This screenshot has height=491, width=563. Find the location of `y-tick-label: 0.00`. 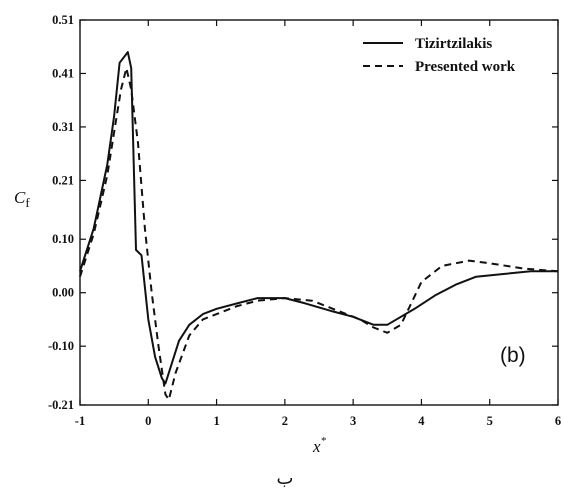

y-tick-label: 0.00 is located at coordinates (63, 293).